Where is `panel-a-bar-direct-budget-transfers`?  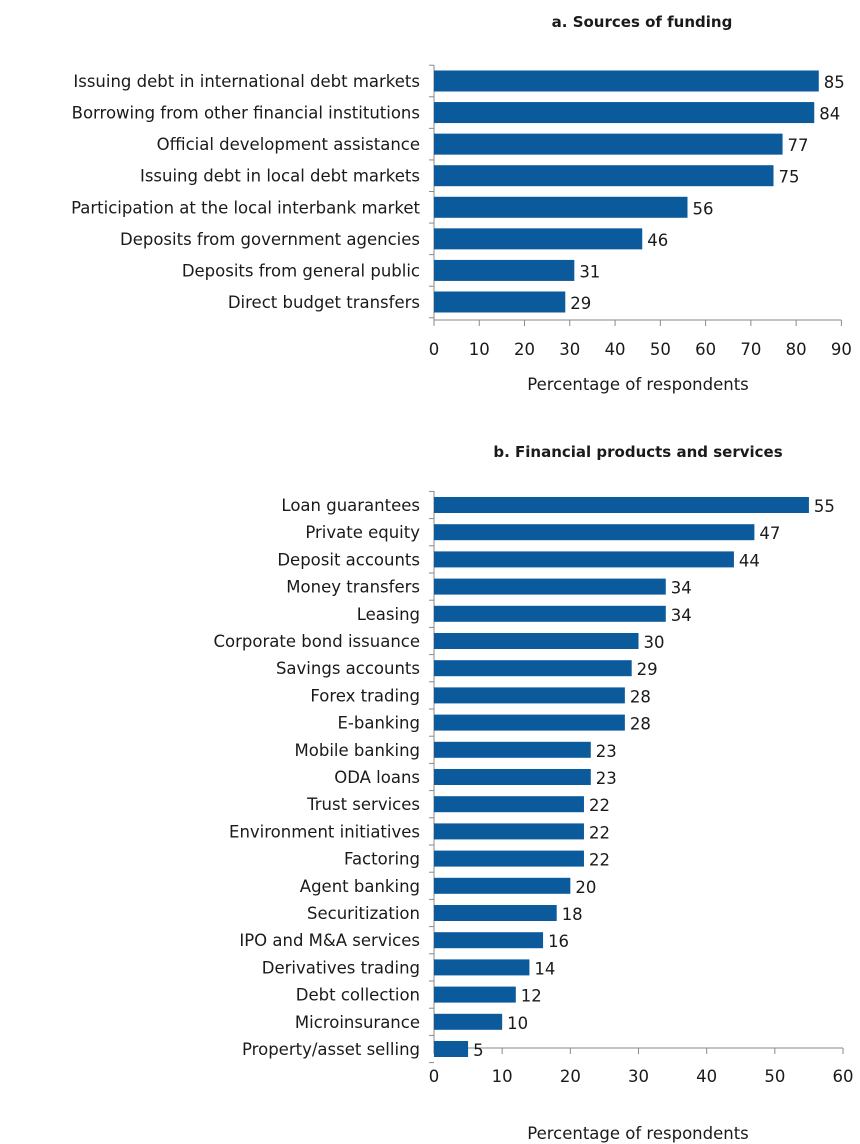
panel-a-bar-direct-budget-transfers is located at coordinates (500, 302).